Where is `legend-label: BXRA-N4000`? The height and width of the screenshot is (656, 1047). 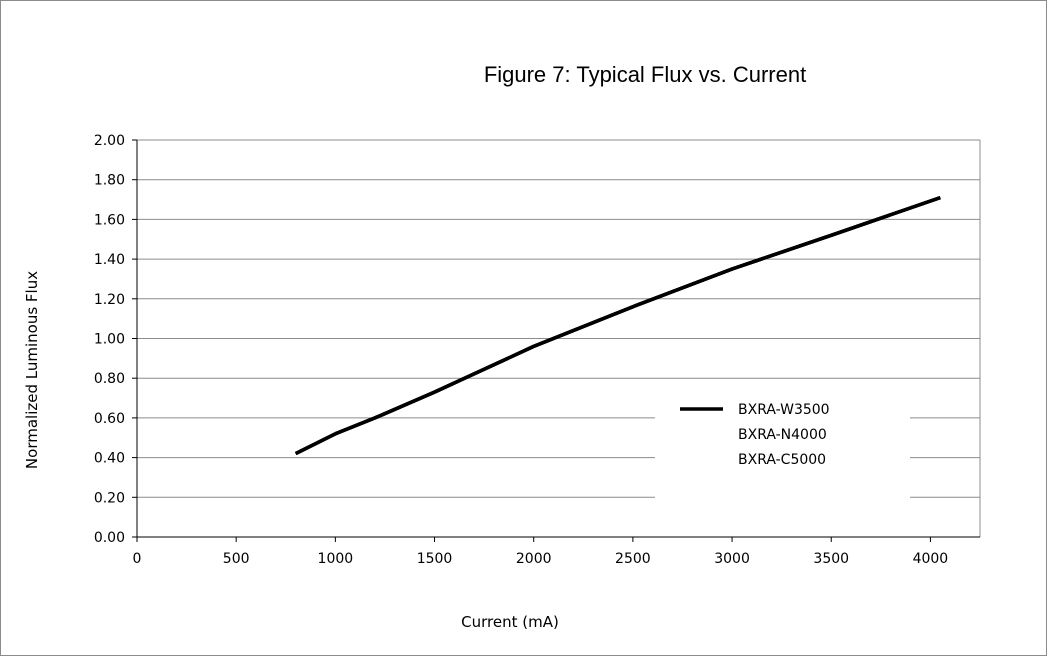
legend-label: BXRA-N4000 is located at coordinates (782, 435).